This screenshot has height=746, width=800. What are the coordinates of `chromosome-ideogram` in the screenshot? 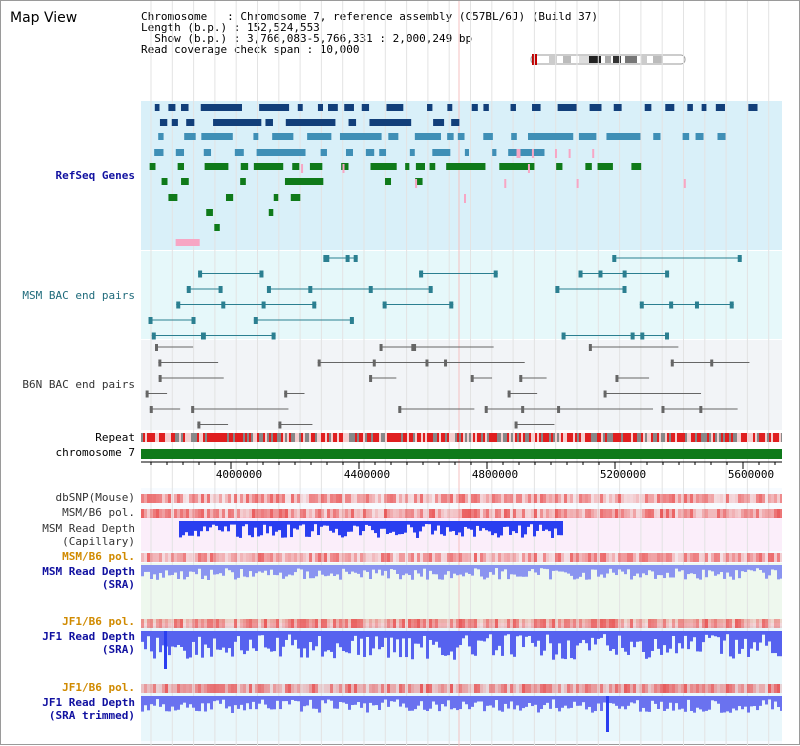 It's located at (609, 60).